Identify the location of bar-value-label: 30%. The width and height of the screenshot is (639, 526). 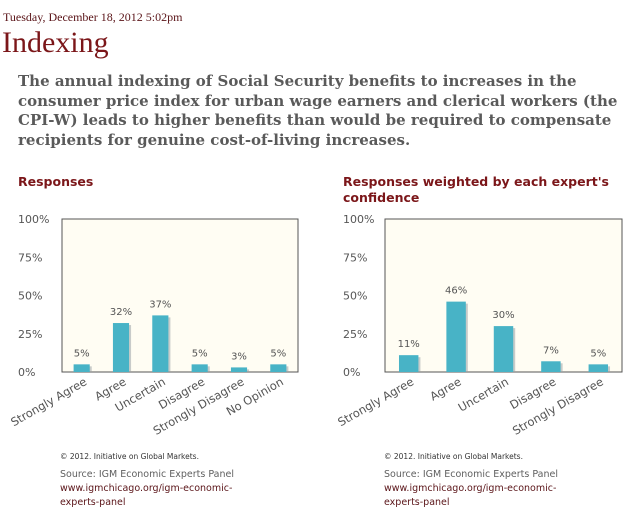
(503, 315).